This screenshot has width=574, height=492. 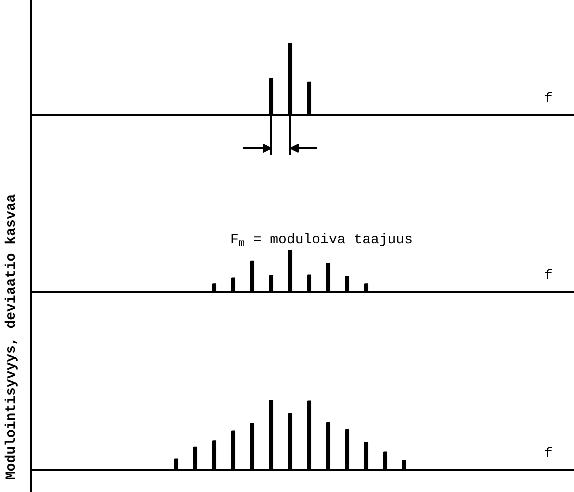 What do you see at coordinates (12, 336) in the screenshot?
I see `y-axis-title: Modulointisyvyys, deviaatio kasvaa` at bounding box center [12, 336].